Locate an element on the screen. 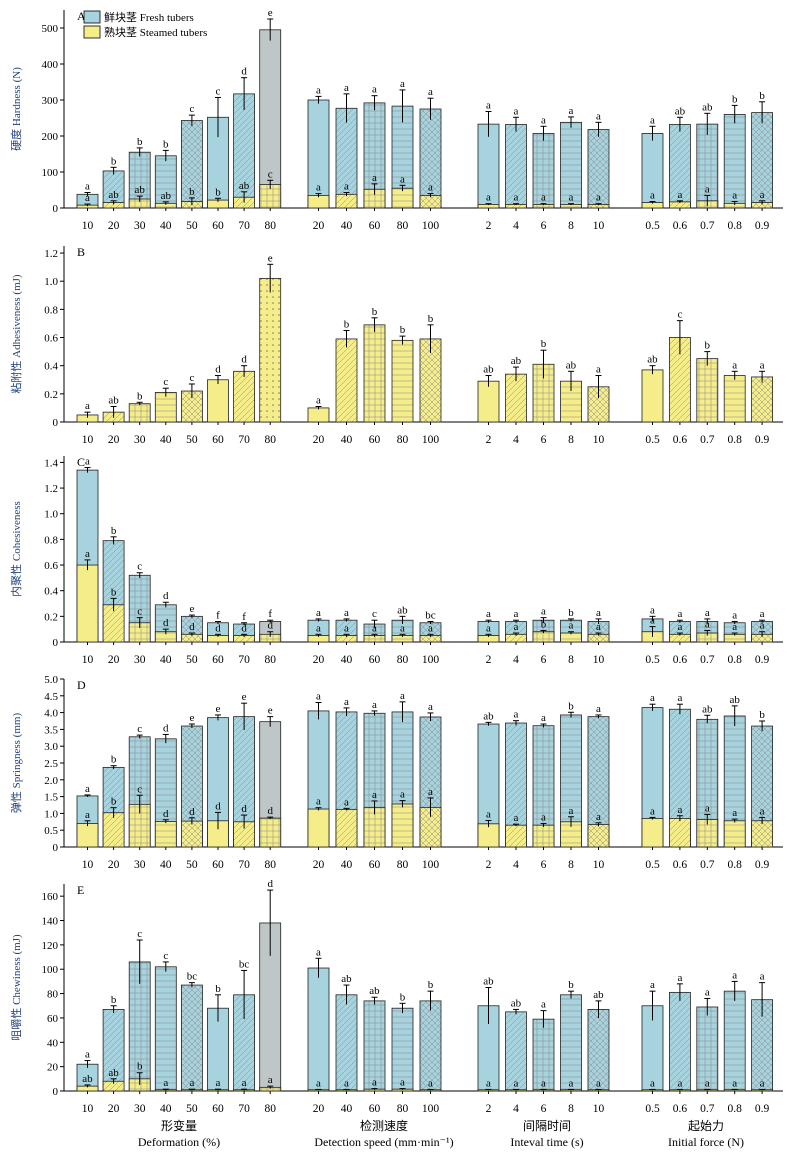  x-tick-label: 50 is located at coordinates (192, 865).